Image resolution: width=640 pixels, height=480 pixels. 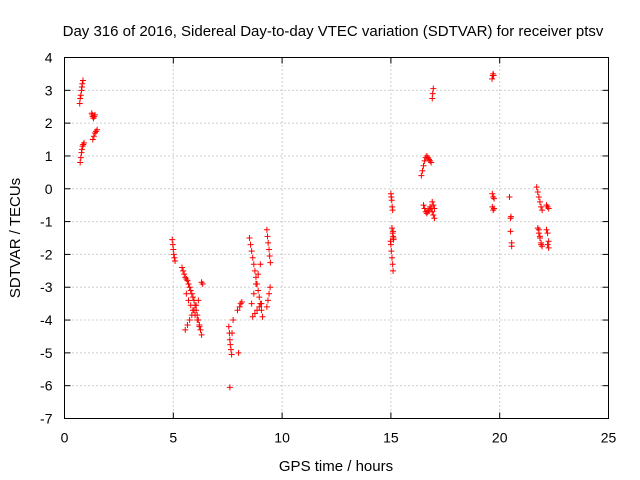 What do you see at coordinates (49, 189) in the screenshot?
I see `y-tick-label: 0` at bounding box center [49, 189].